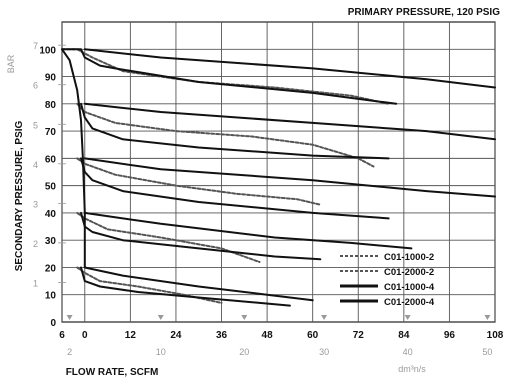  Describe the element at coordinates (35, 244) in the screenshot. I see `y-secondary-tick-label: 2` at that location.